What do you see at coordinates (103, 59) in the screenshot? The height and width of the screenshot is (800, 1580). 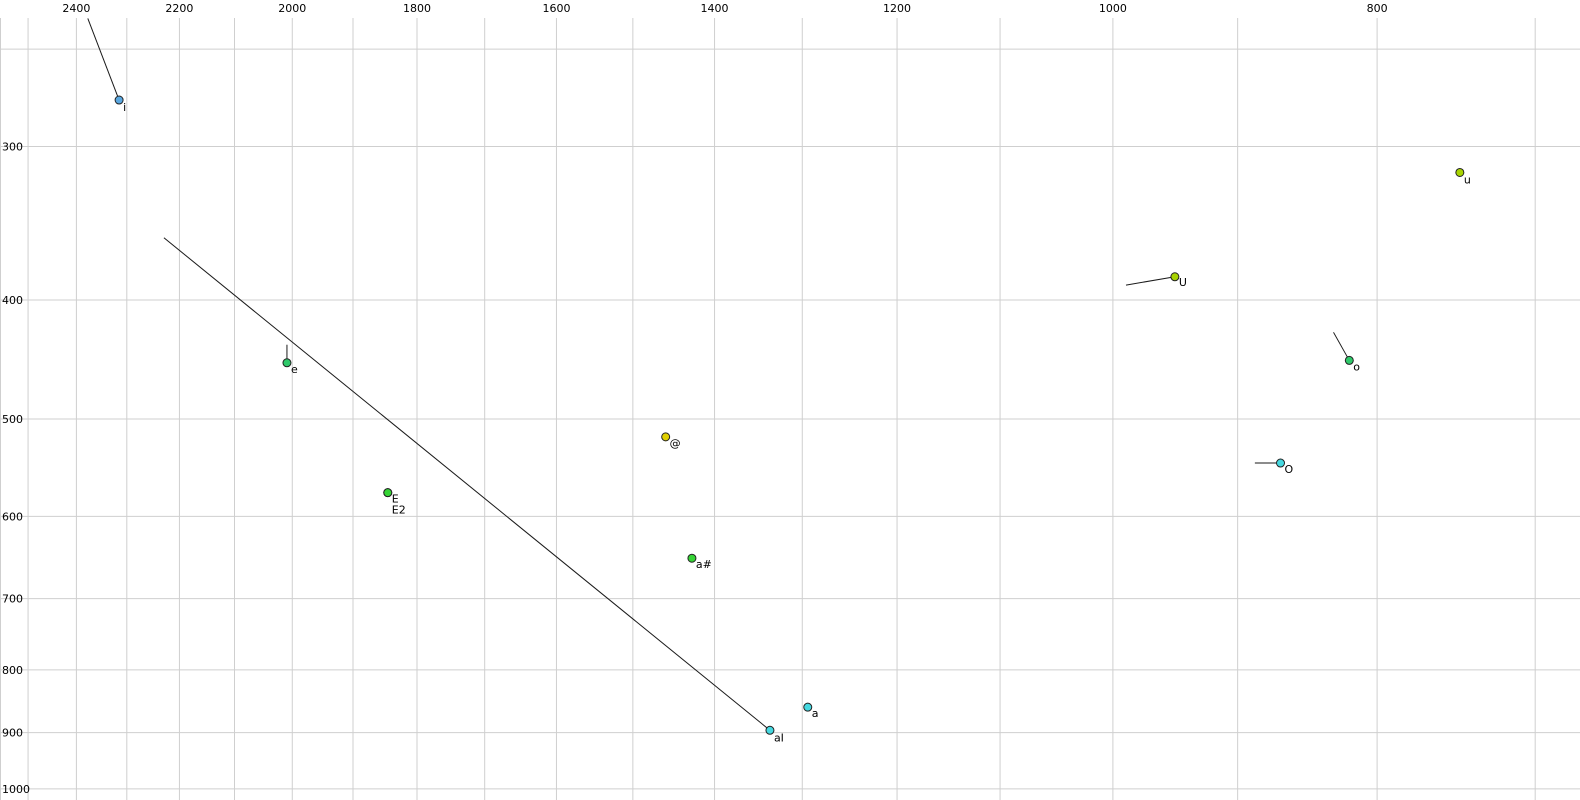 I see `formant-trail-i` at bounding box center [103, 59].